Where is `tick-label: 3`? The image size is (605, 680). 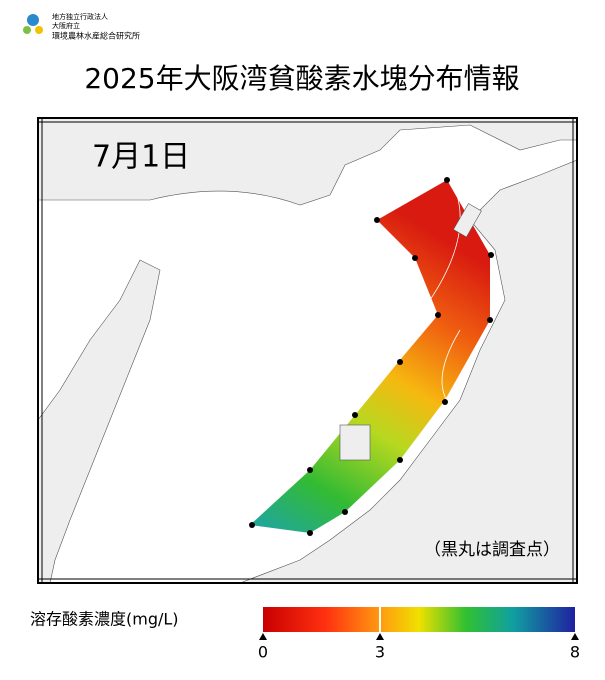
tick-label: 3 is located at coordinates (380, 652).